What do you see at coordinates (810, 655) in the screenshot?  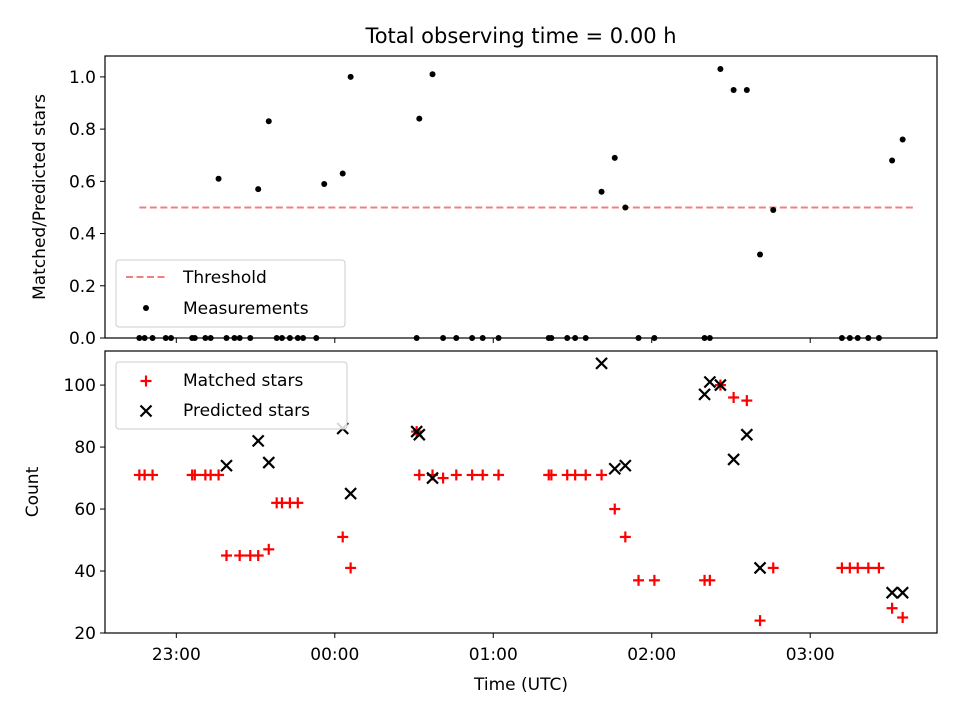 I see `x-tick-label: 03:00` at bounding box center [810, 655].